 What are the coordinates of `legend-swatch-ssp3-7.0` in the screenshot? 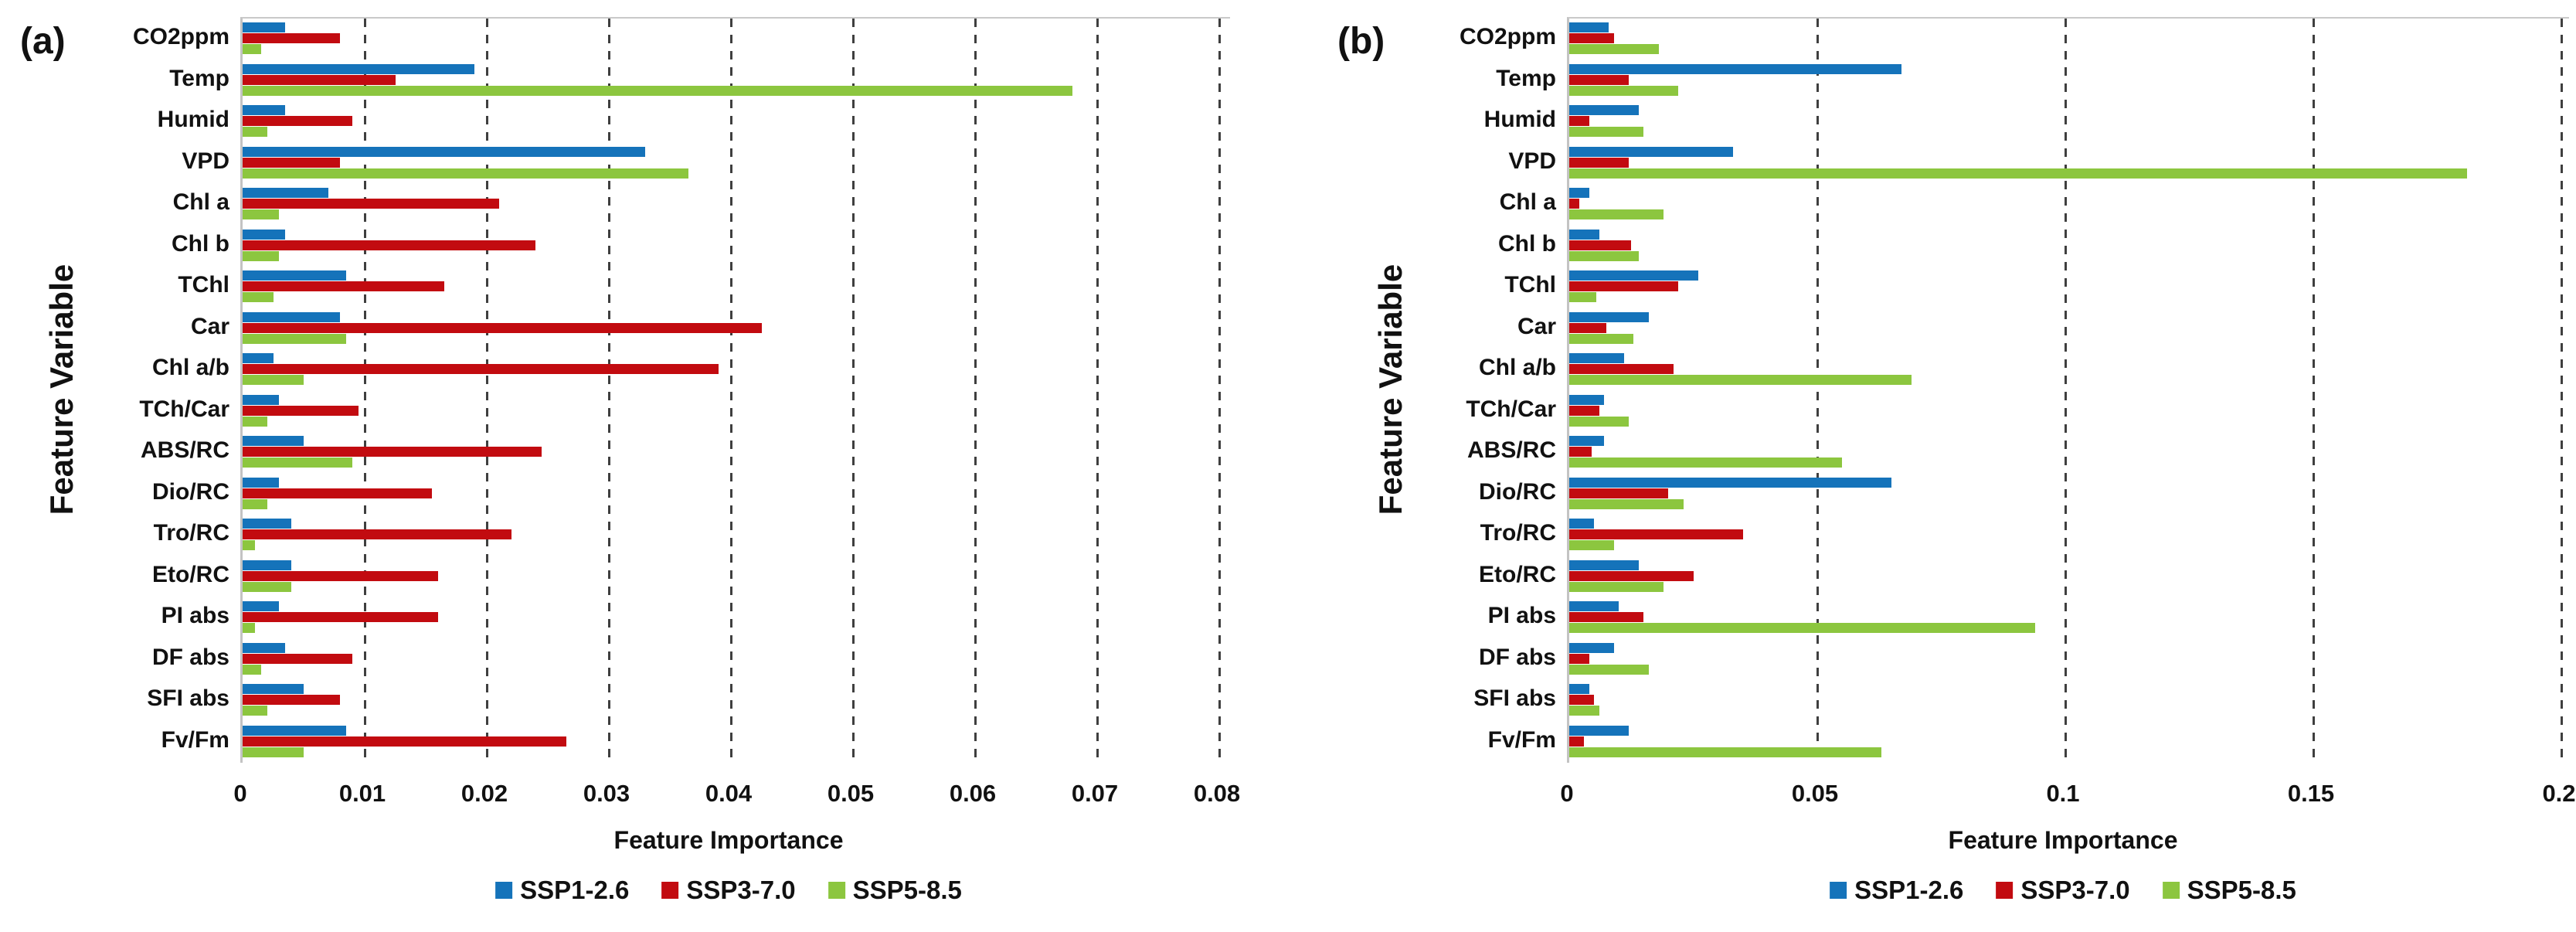 It's located at (2005, 891).